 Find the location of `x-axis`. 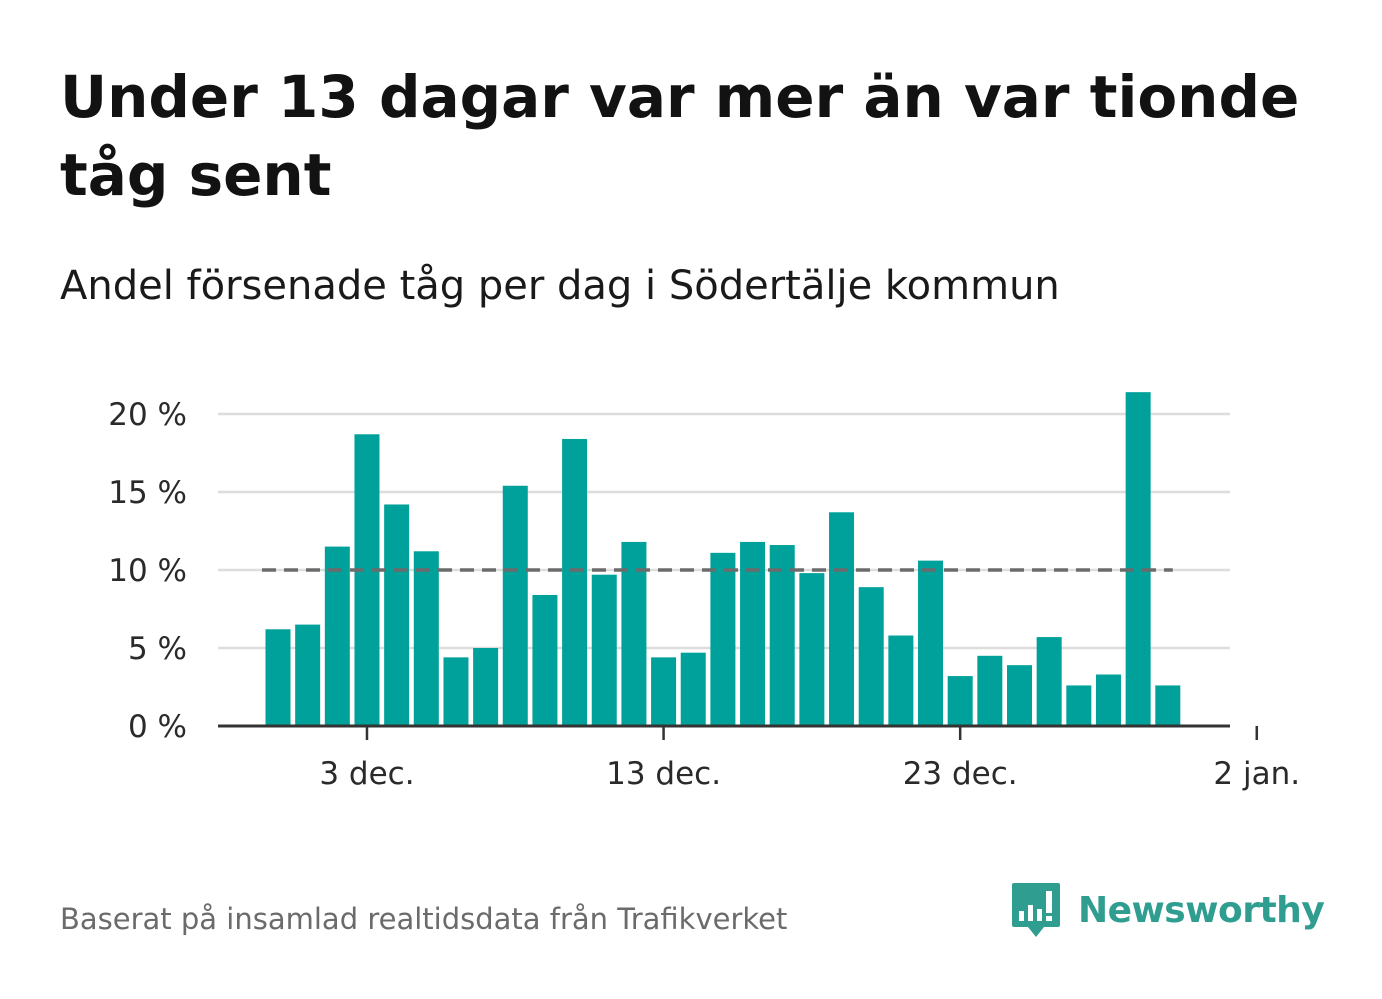

x-axis is located at coordinates (738, 732).